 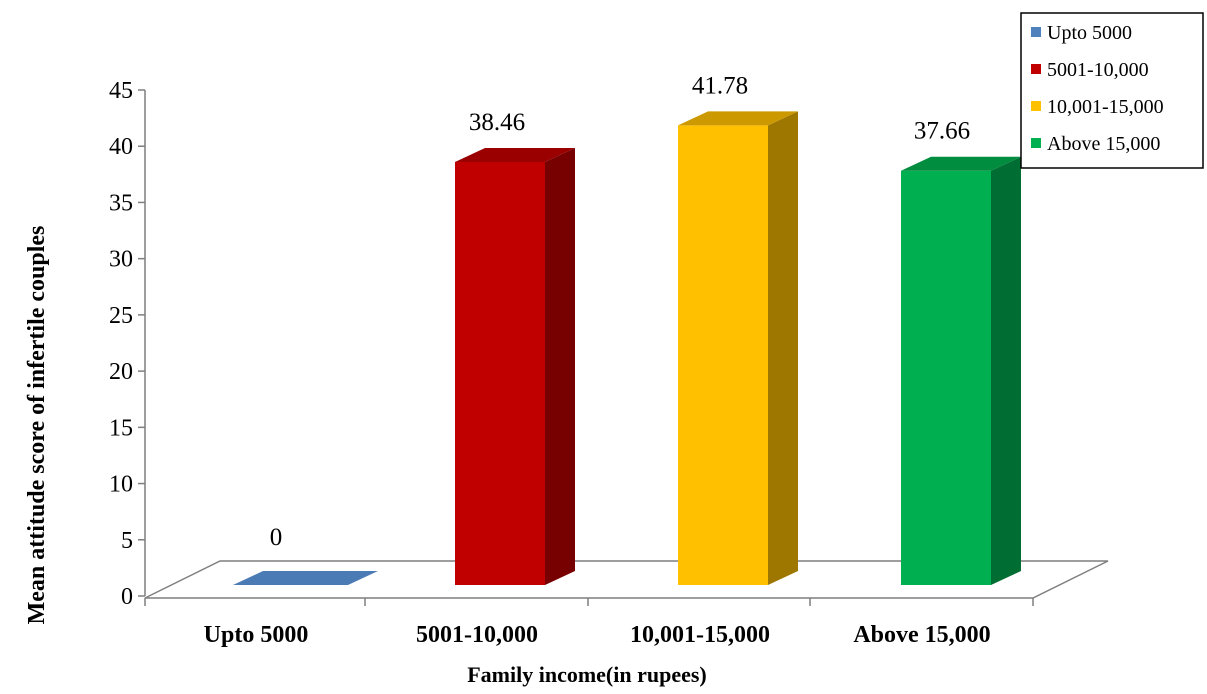 What do you see at coordinates (121, 372) in the screenshot?
I see `y-tick-label: 20` at bounding box center [121, 372].